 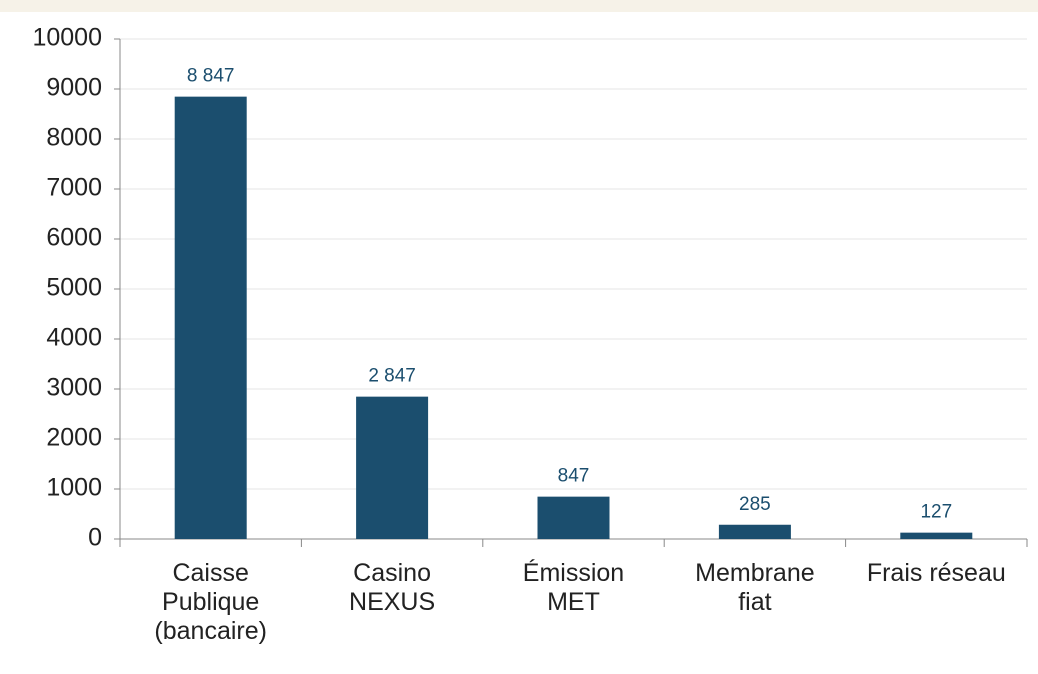 What do you see at coordinates (67, 38) in the screenshot?
I see `y-tick-label: 10000` at bounding box center [67, 38].